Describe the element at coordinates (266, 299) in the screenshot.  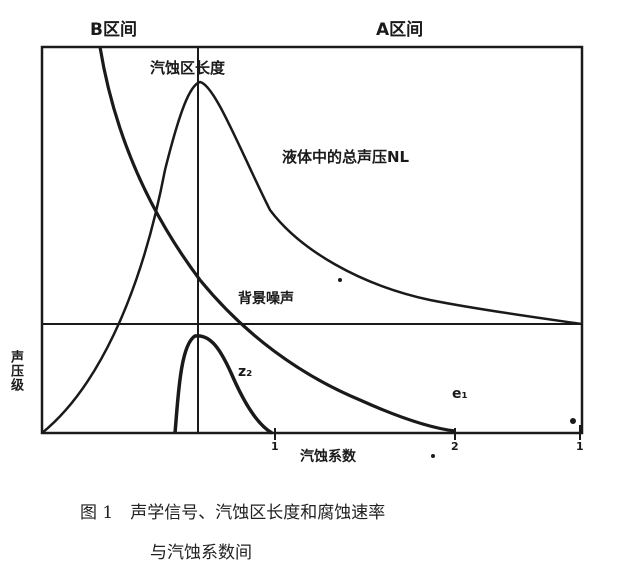
I see `background-noise-label: 背景噪声` at that location.